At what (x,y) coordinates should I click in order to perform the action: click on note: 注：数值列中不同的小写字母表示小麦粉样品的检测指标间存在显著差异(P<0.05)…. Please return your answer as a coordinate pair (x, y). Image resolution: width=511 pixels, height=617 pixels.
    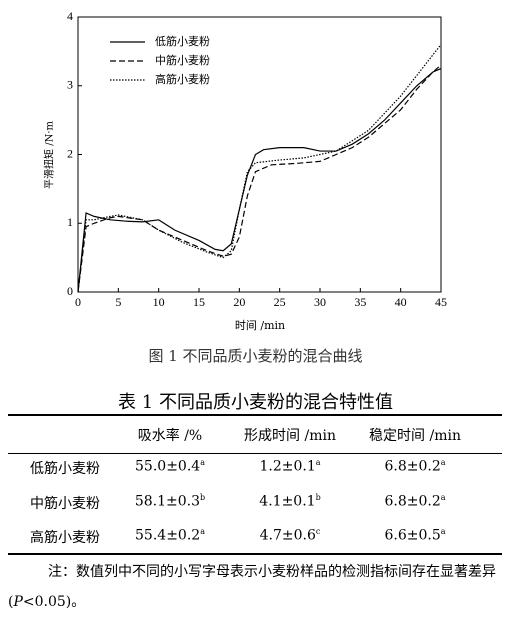
    Looking at the image, I should click on (255, 587).